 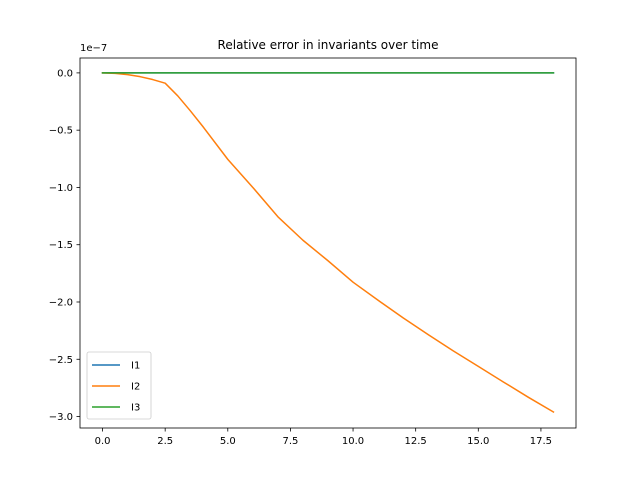 What do you see at coordinates (103, 441) in the screenshot?
I see `x-tick-label: 0.0` at bounding box center [103, 441].